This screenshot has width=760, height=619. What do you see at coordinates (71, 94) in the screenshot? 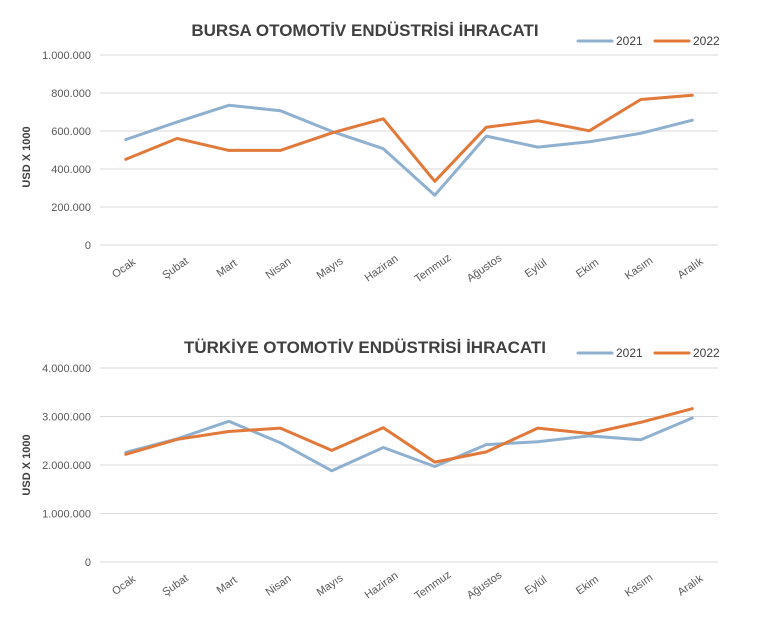
I see `y-tick-label: 800.000` at bounding box center [71, 94].